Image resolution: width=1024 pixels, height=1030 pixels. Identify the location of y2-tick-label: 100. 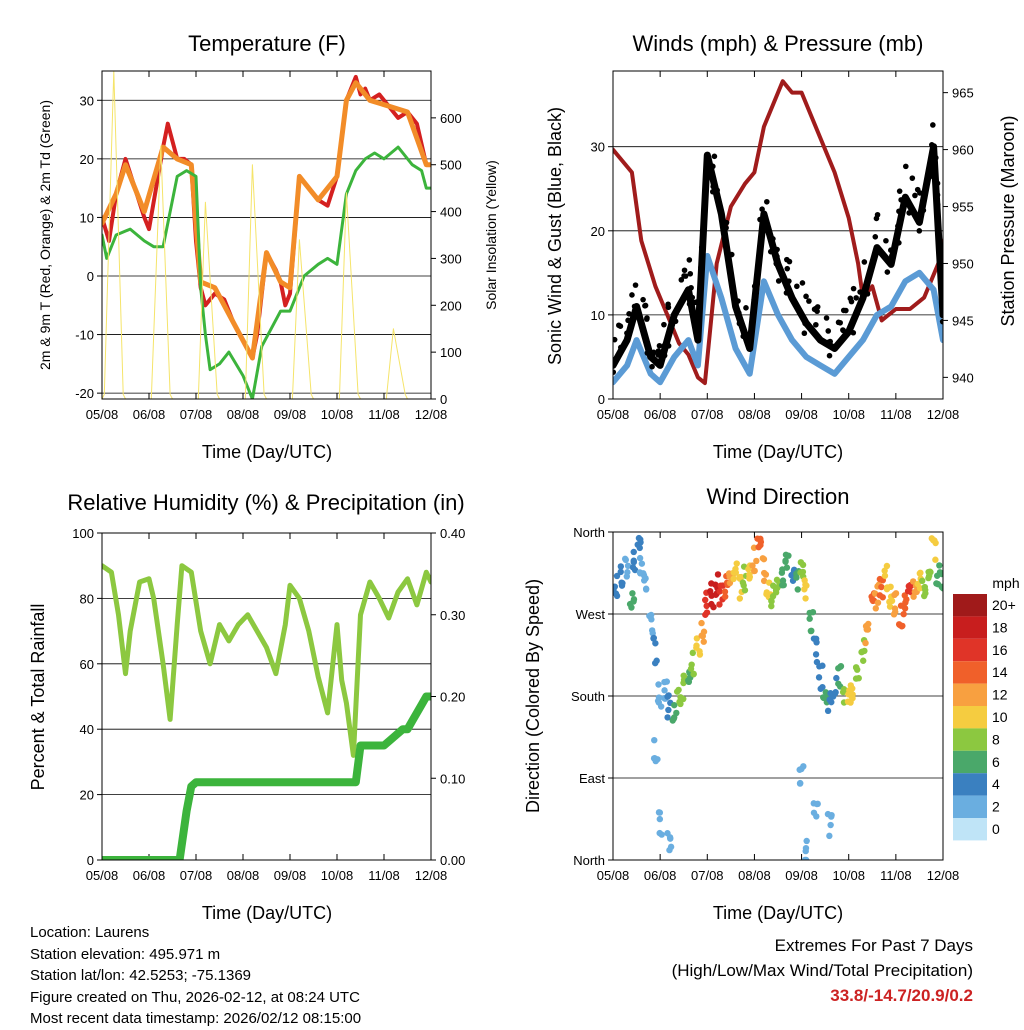
(451, 352).